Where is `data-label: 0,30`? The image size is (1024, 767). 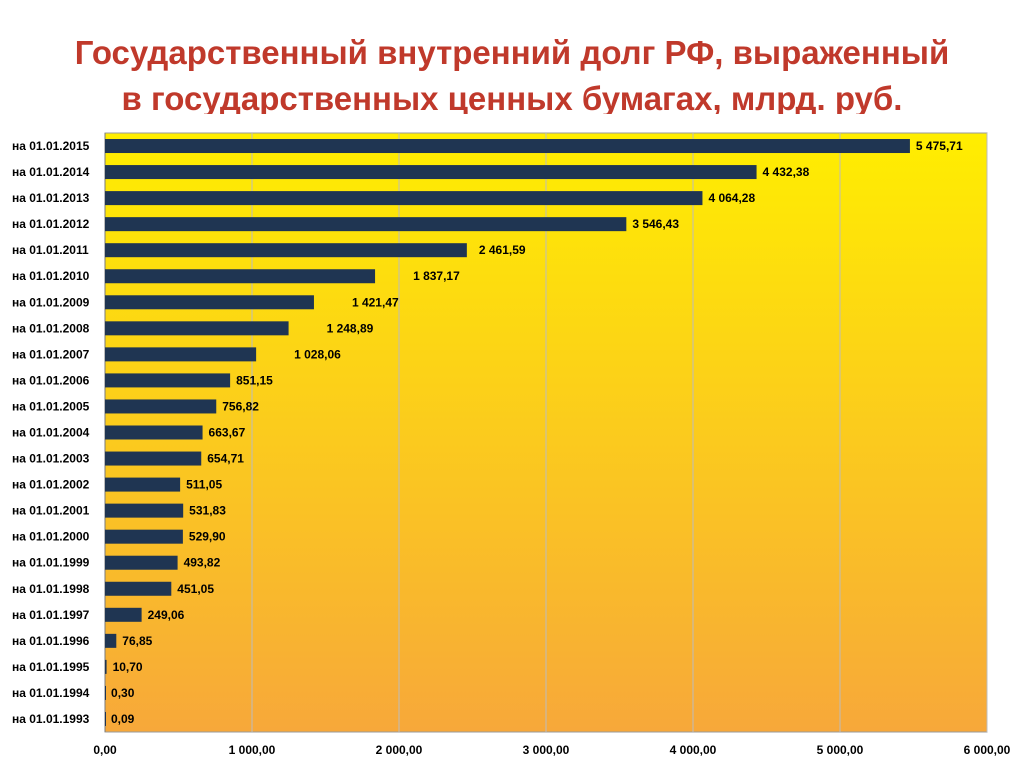 data-label: 0,30 is located at coordinates (123, 693).